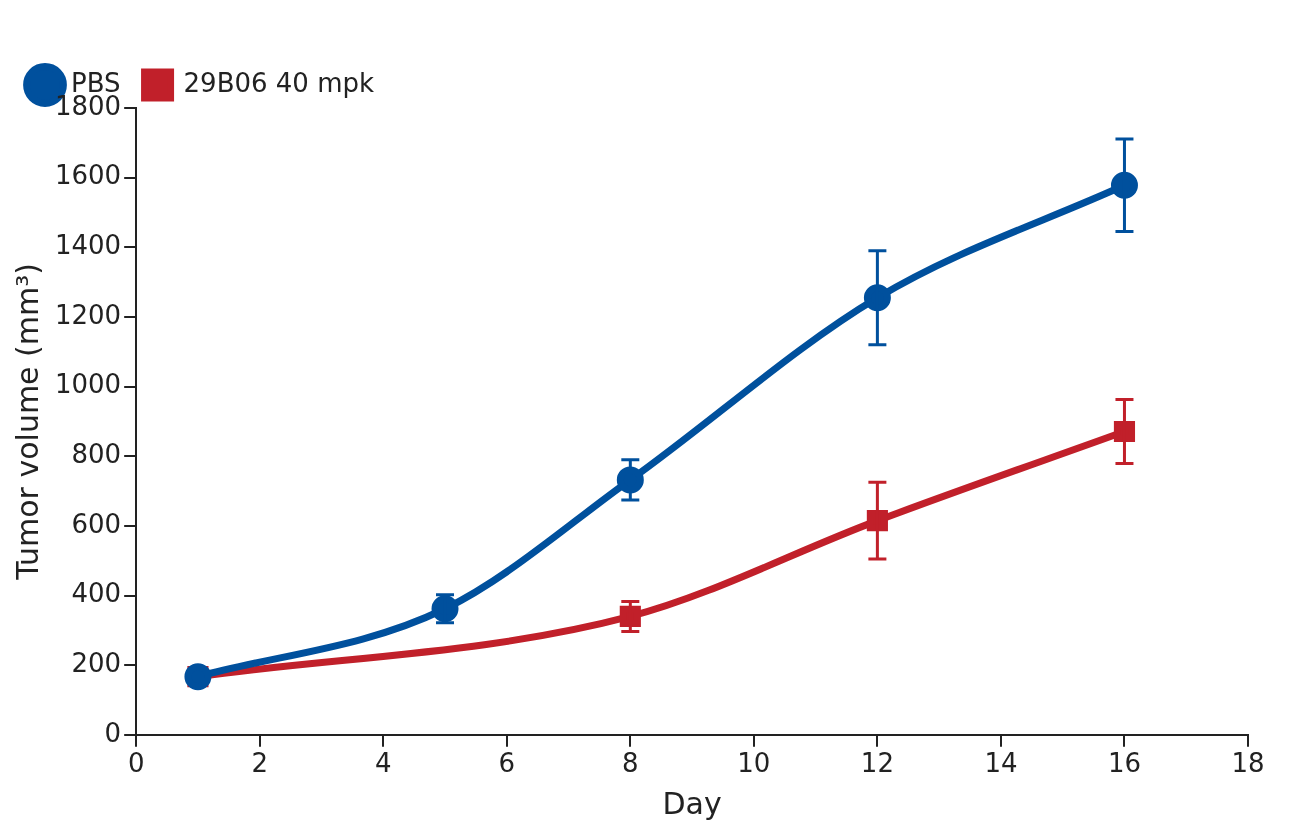  What do you see at coordinates (27, 422) in the screenshot?
I see `y-axis-title: Tumor volume (mm³)` at bounding box center [27, 422].